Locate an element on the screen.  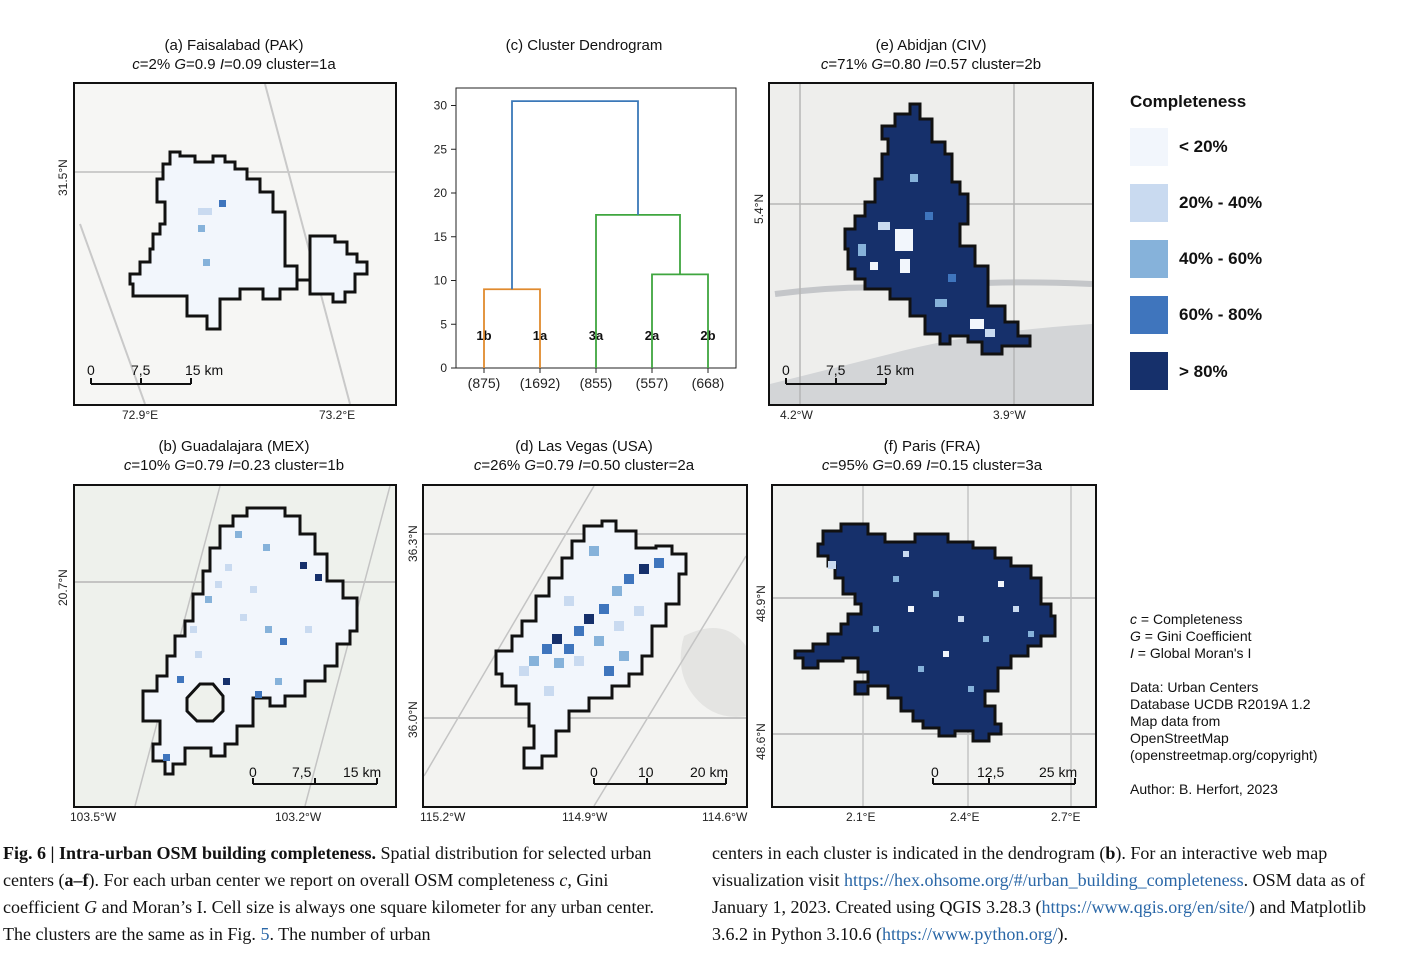
panel-a-stats: c=2% G=0.9 I=0.09 cluster=1a is located at coordinates (234, 64).